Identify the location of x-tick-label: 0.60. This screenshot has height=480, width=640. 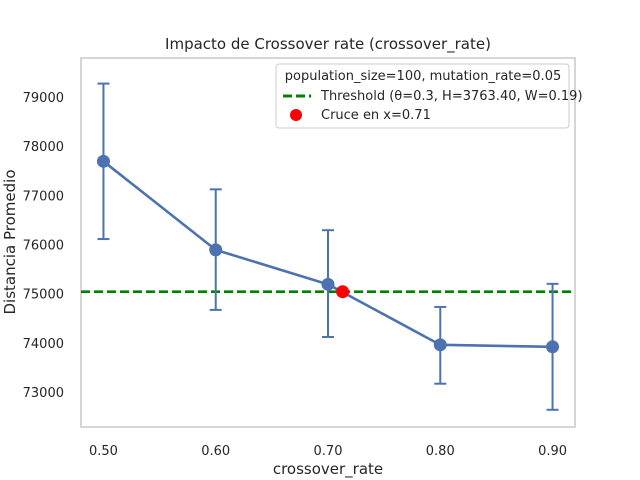
(215, 451).